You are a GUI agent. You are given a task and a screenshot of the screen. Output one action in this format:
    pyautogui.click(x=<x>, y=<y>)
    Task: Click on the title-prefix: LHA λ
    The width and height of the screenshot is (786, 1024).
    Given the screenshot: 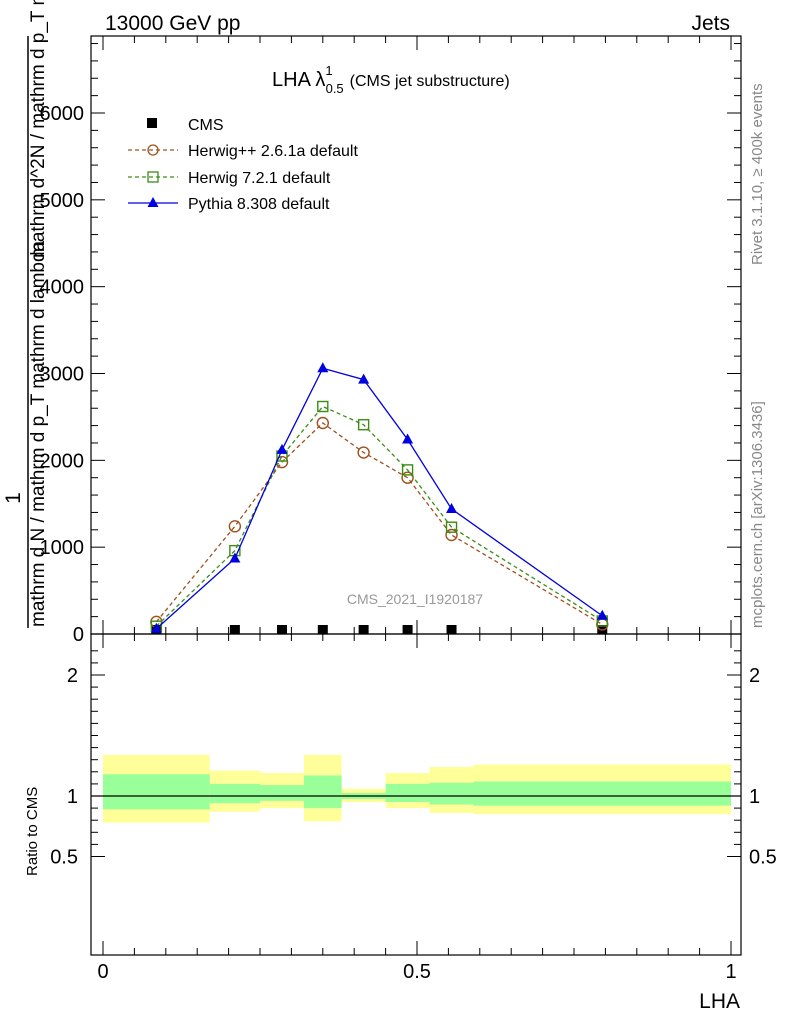 What is the action you would take?
    pyautogui.click(x=298, y=80)
    